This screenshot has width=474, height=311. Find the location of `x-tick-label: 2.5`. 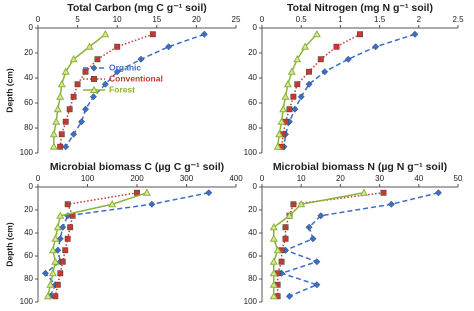

x-tick-label: 2.5 is located at coordinates (458, 19).